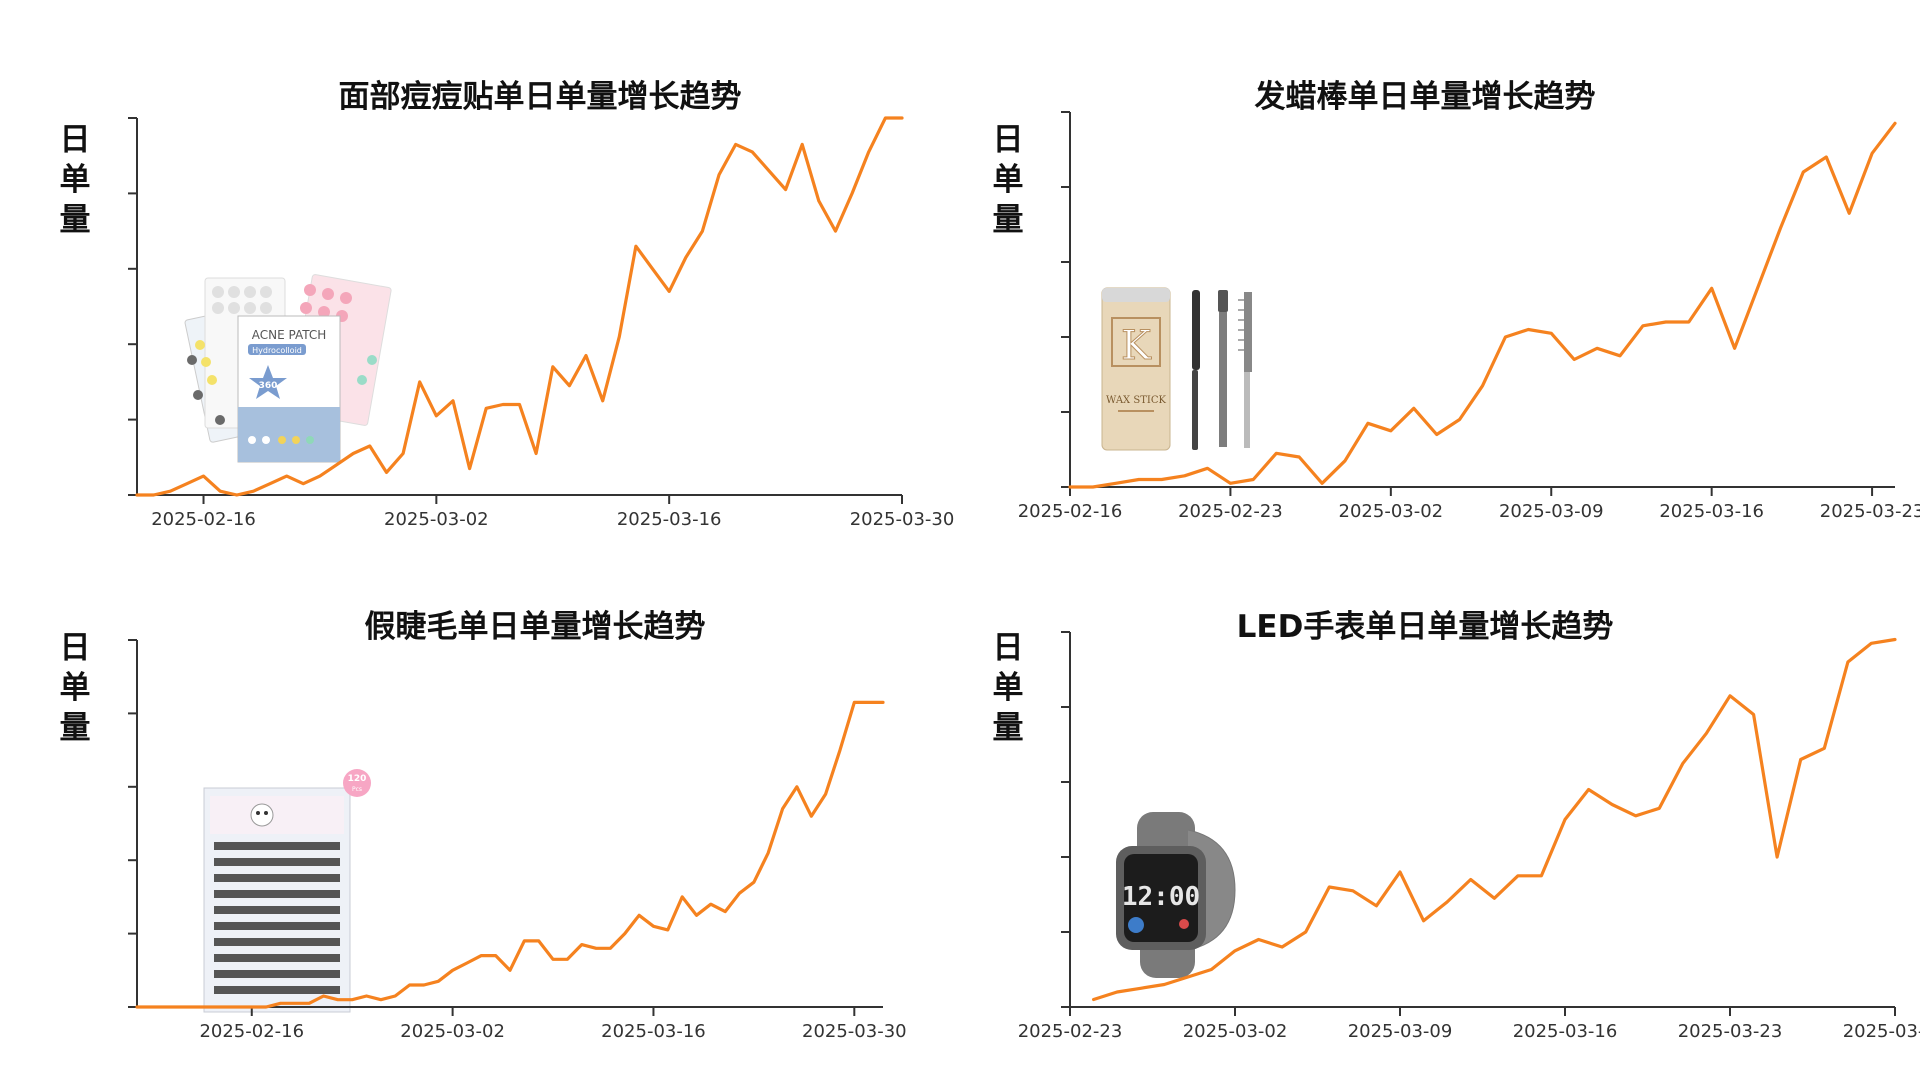  What do you see at coordinates (277, 350) in the screenshot?
I see `product-sublabel: Hydrocolloid` at bounding box center [277, 350].